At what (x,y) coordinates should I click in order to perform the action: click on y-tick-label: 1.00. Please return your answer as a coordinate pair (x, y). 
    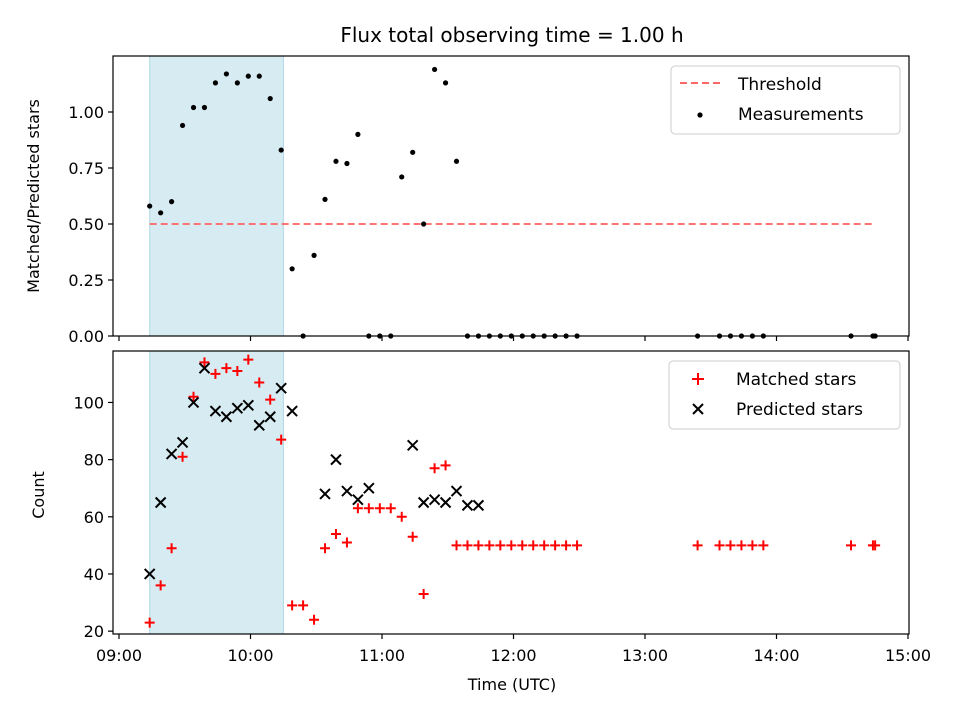
    Looking at the image, I should click on (86, 112).